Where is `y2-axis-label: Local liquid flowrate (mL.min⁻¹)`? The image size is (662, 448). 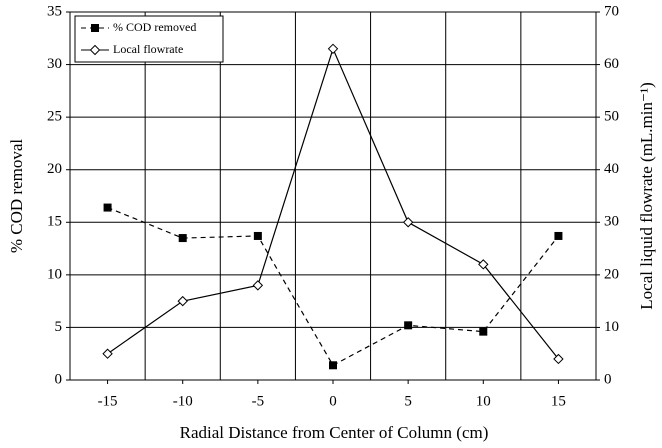
y2-axis-label: Local liquid flowrate (mL.min⁻¹) is located at coordinates (646, 195).